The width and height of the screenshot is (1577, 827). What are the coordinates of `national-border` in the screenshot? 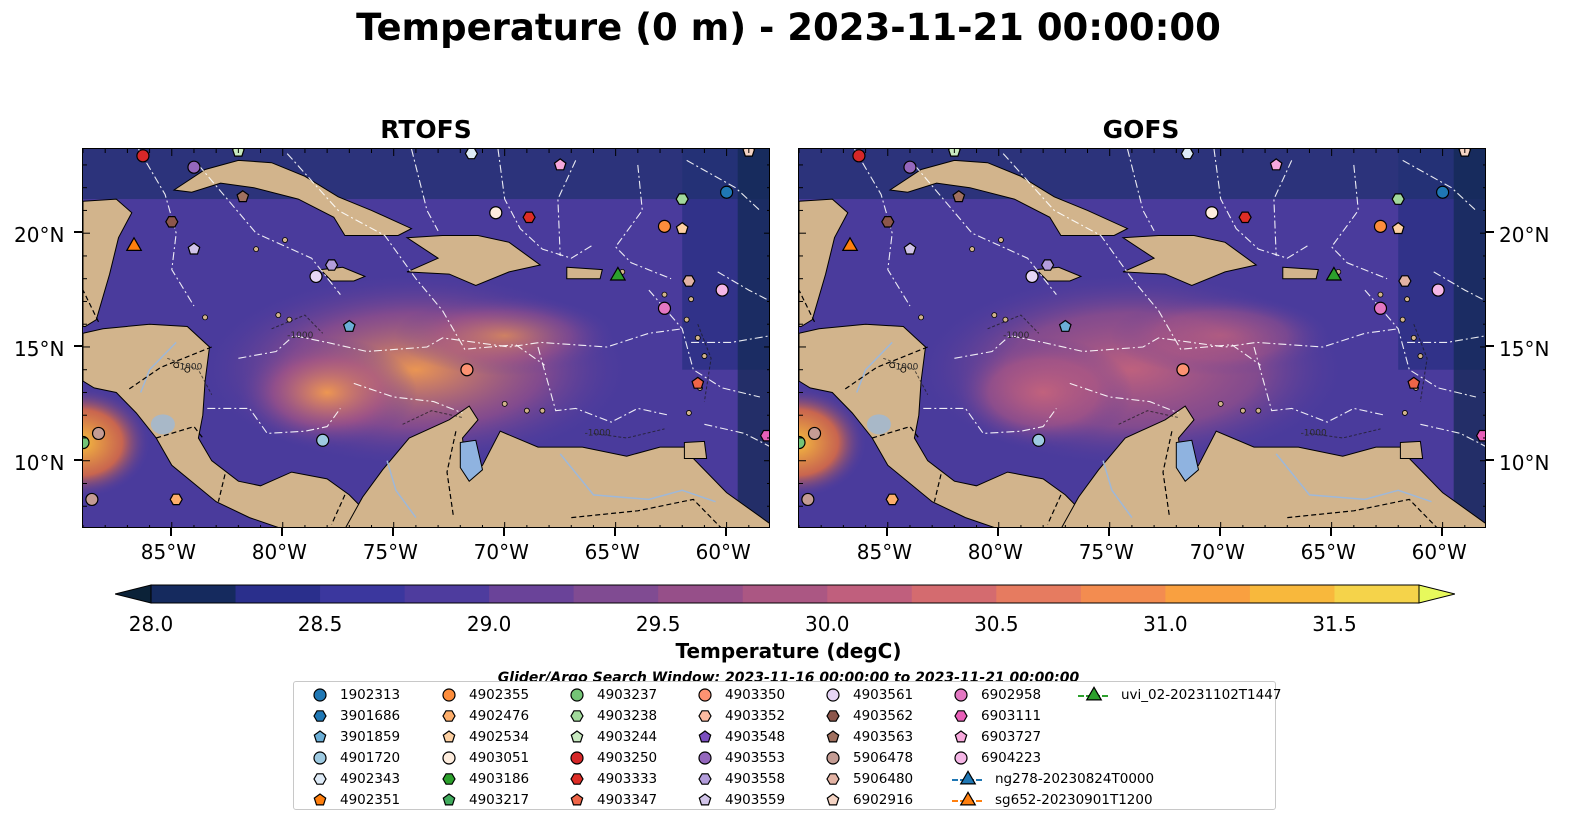 It's located at (646, 512).